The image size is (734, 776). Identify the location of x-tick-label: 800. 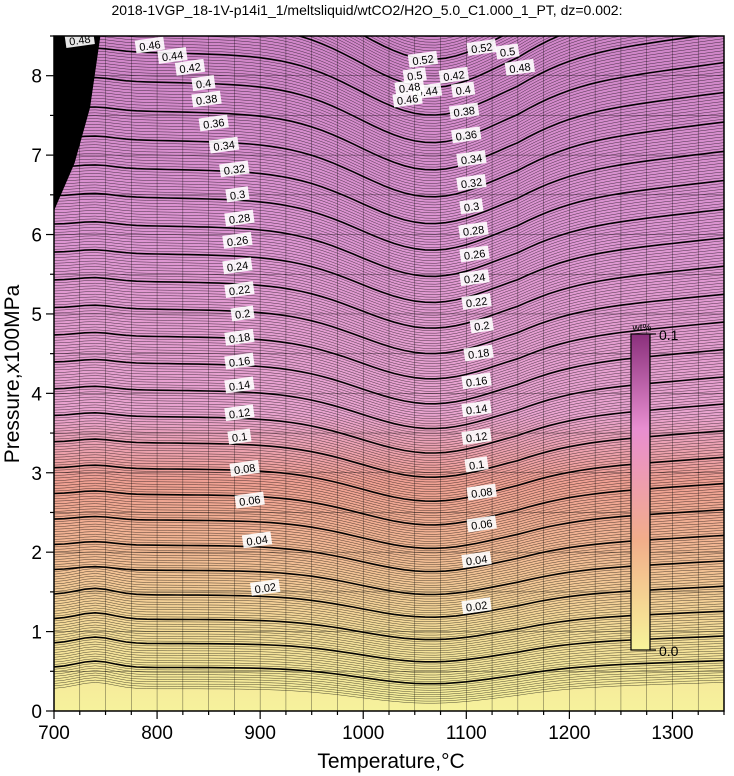
(157, 733).